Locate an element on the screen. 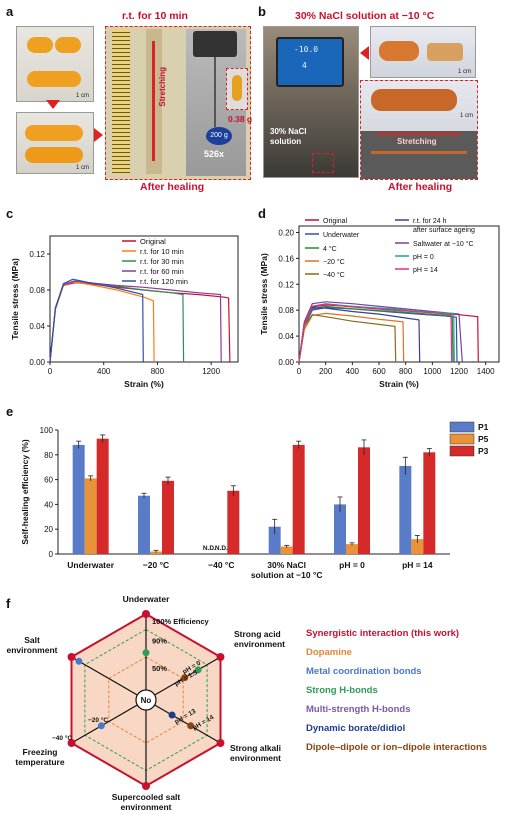 This screenshot has width=512, height=814. category-label: pH = 0 is located at coordinates (352, 565).